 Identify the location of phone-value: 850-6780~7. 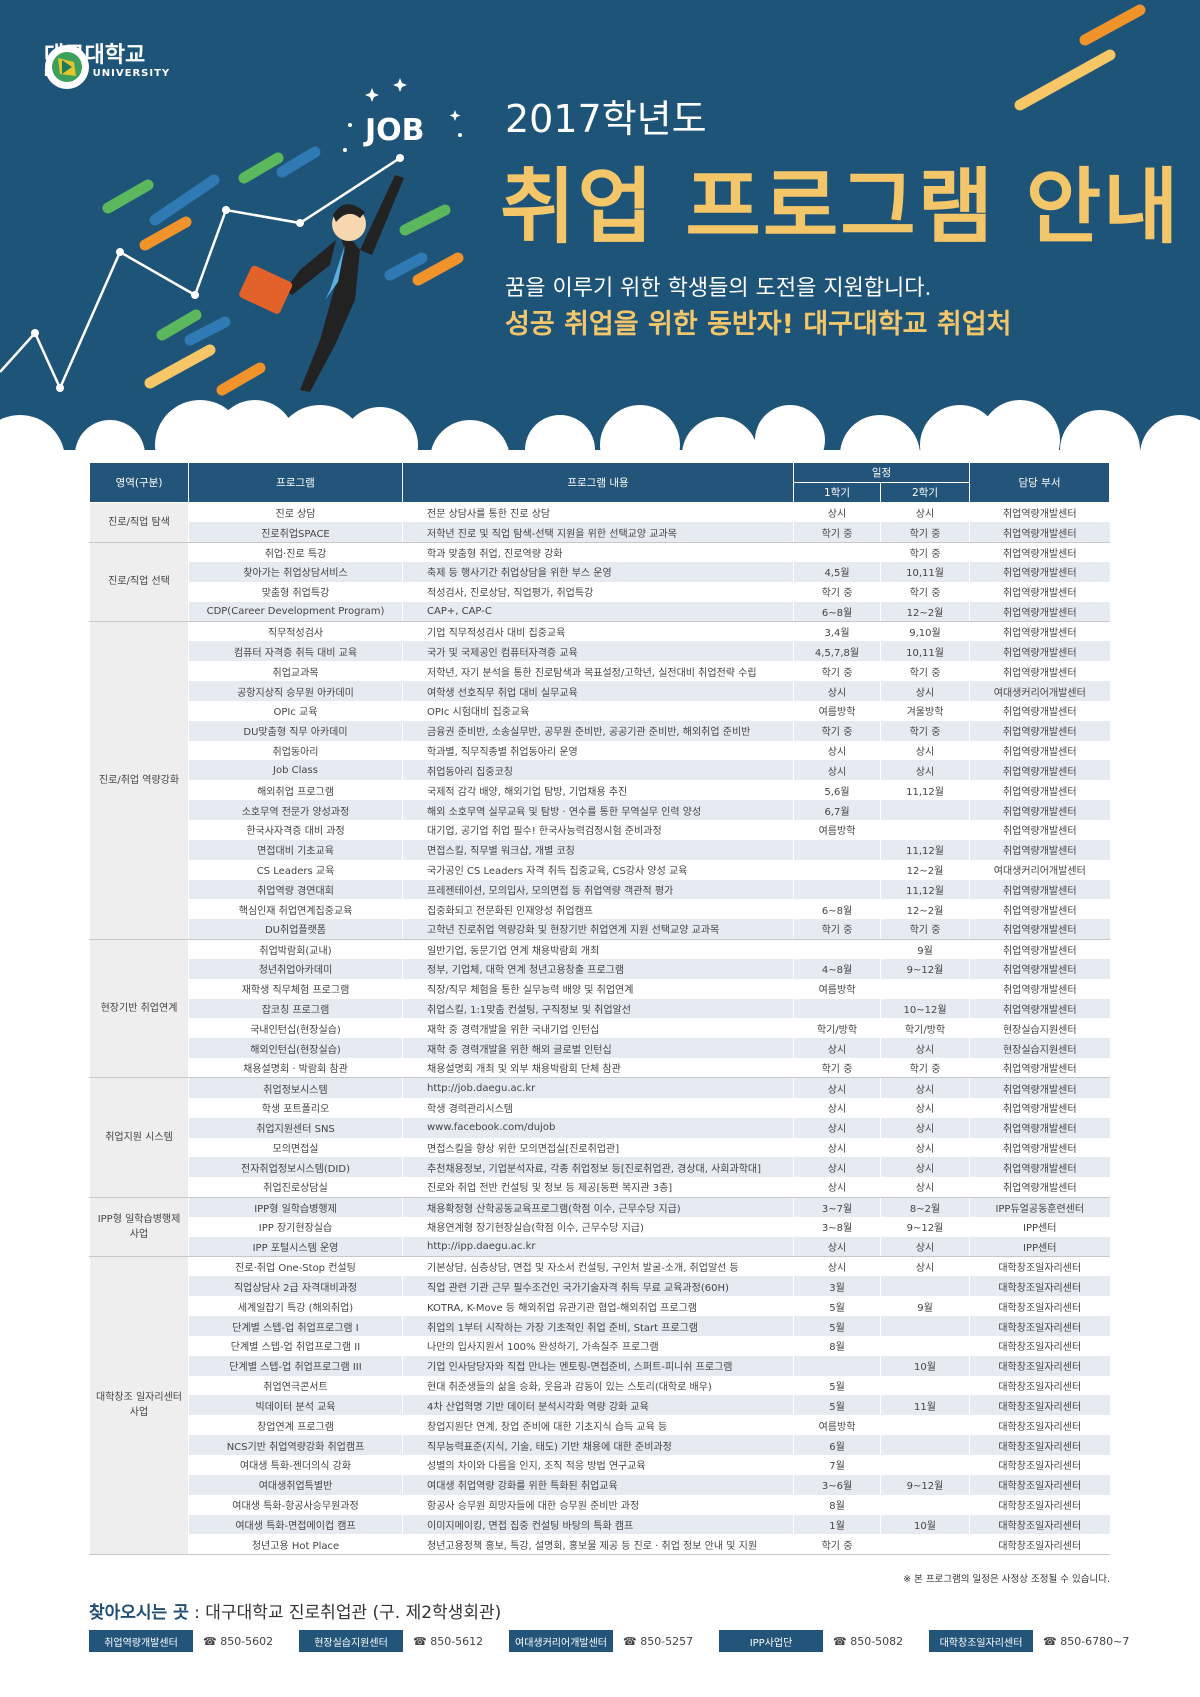
(1095, 1641).